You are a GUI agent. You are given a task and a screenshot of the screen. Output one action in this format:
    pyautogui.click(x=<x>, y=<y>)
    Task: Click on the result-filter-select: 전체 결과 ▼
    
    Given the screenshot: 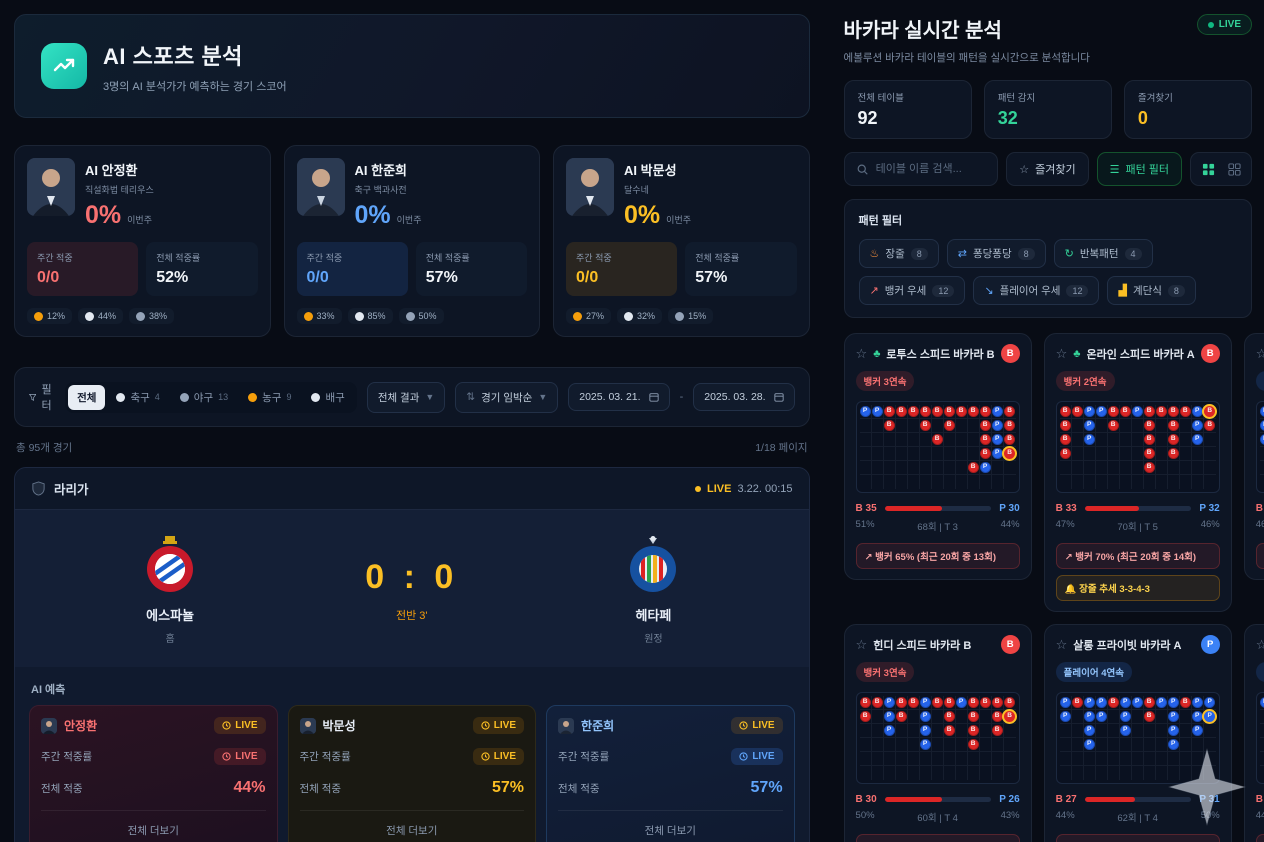 What is the action you would take?
    pyautogui.click(x=406, y=397)
    